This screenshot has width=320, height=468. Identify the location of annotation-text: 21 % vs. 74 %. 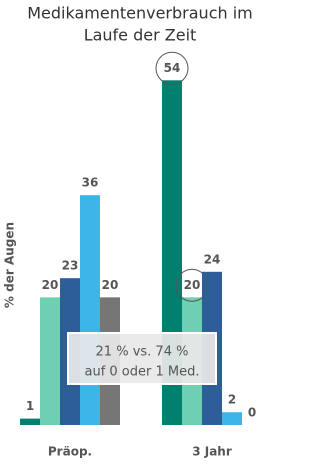
(142, 352).